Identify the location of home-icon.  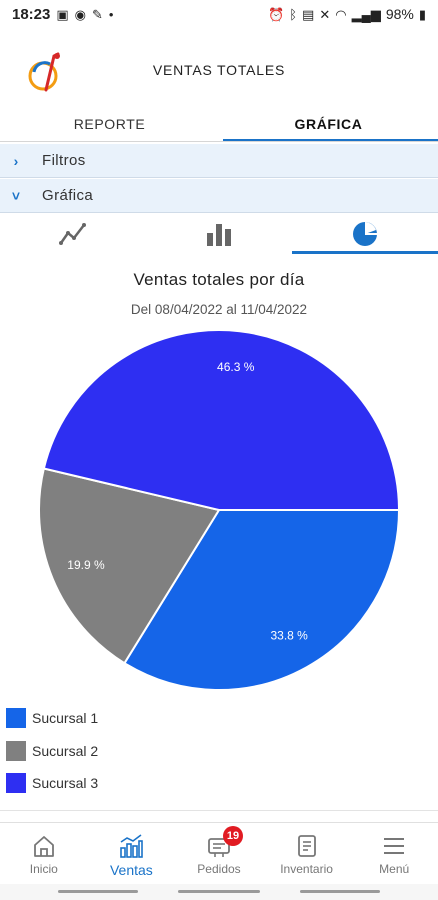
(43, 846).